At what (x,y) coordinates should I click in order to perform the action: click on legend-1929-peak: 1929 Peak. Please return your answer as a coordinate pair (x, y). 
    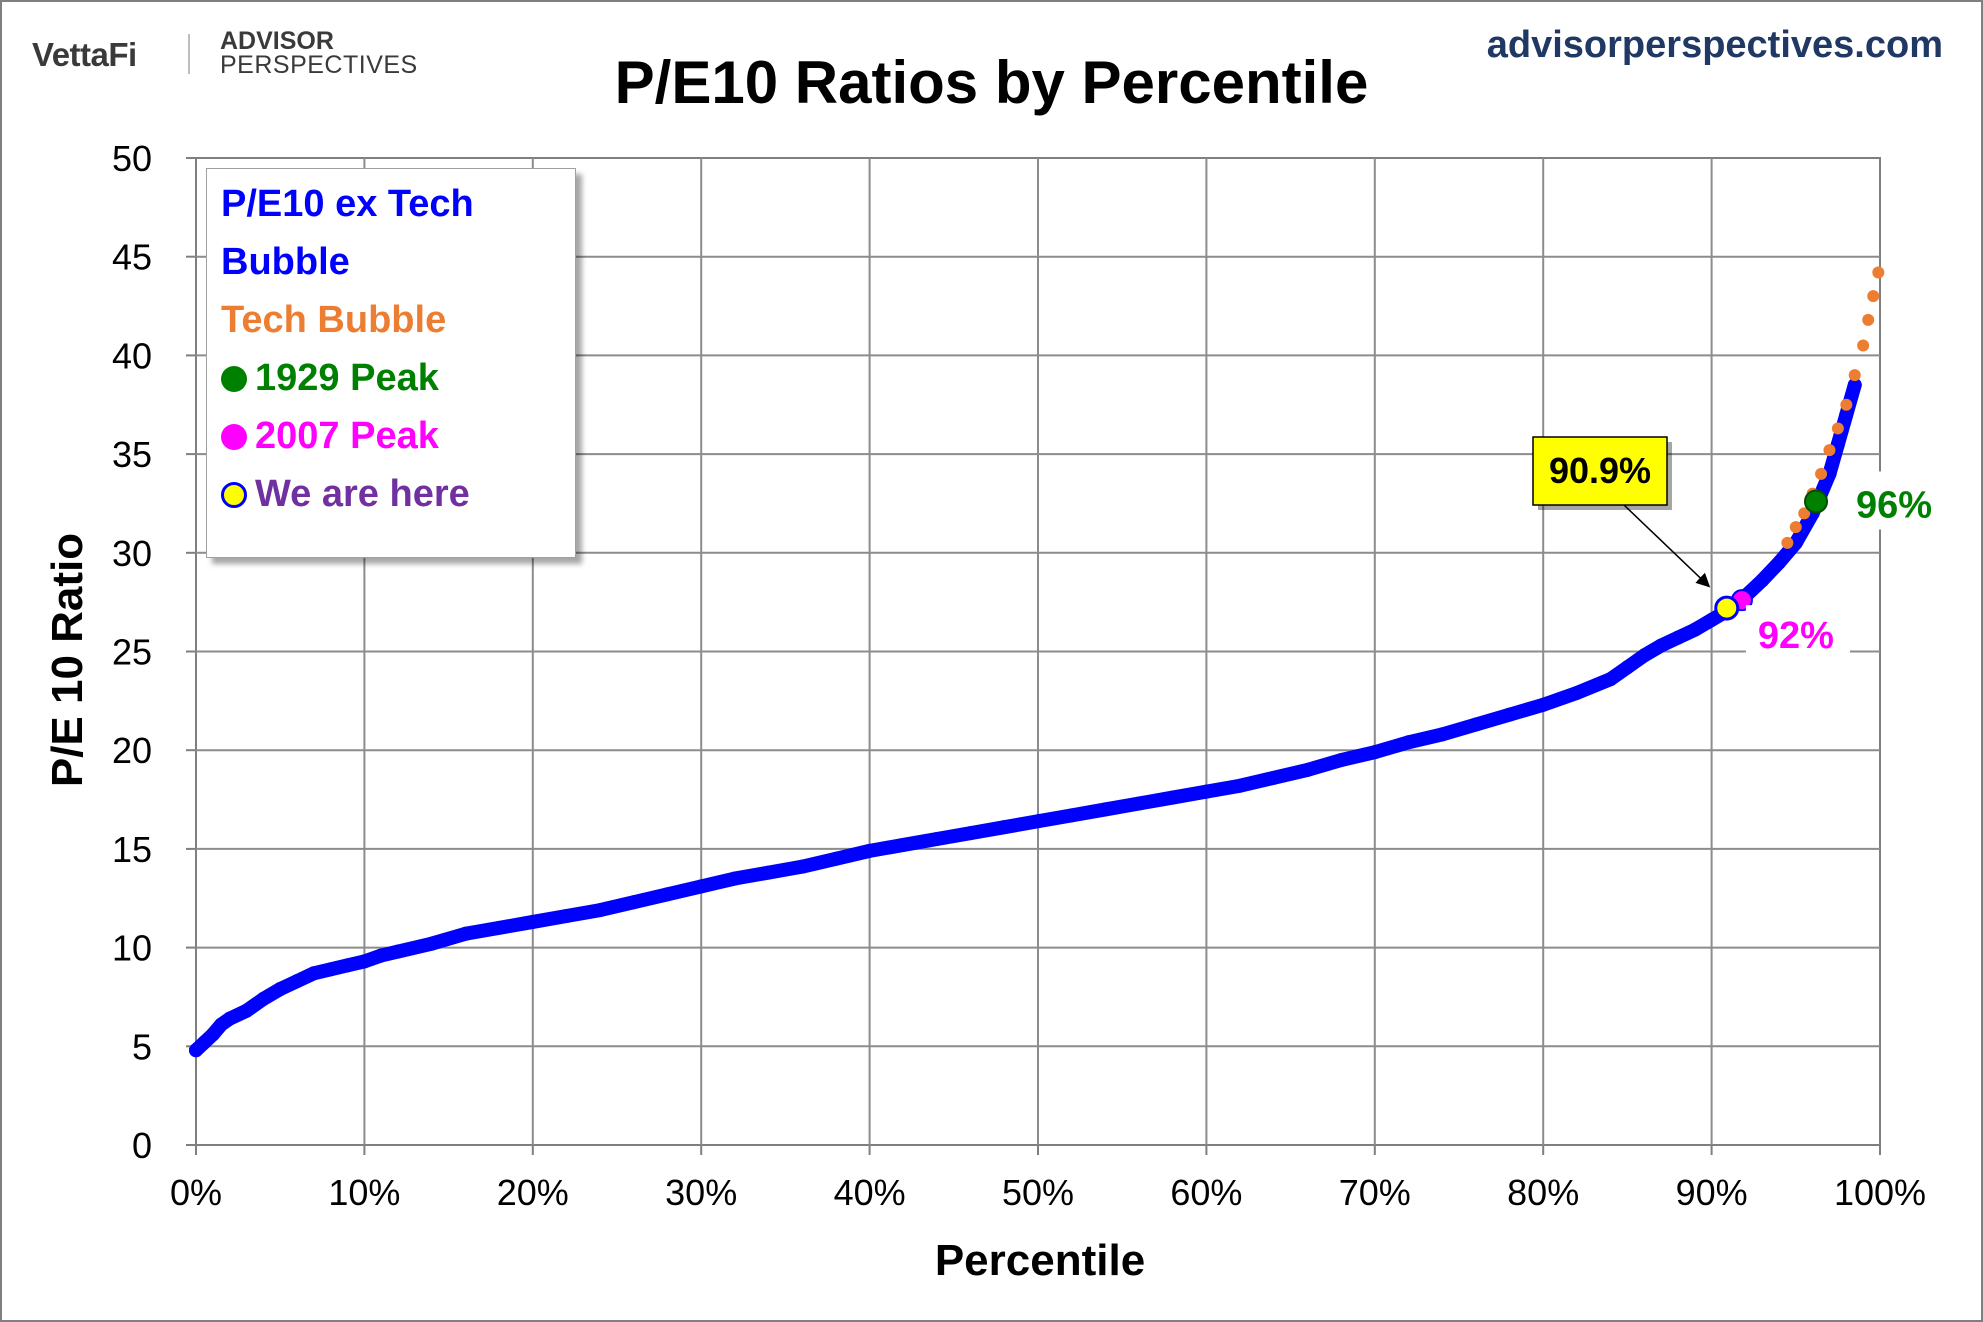
    Looking at the image, I should click on (330, 378).